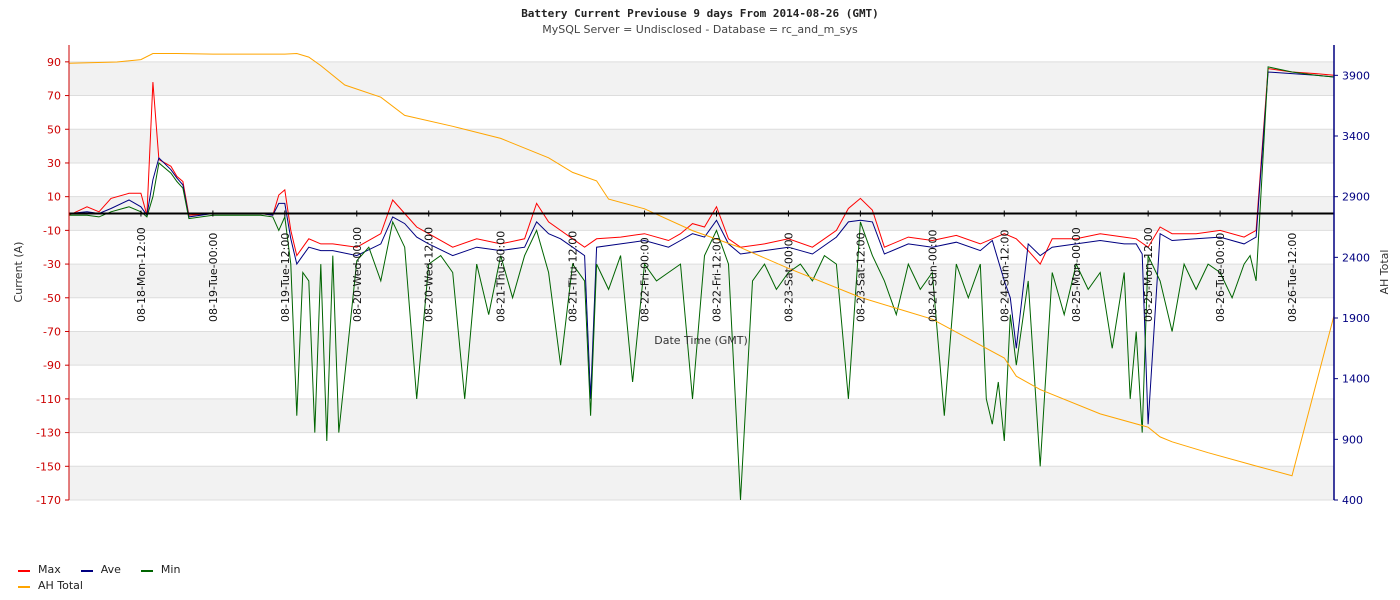 This screenshot has width=1400, height=600. I want to click on y-tick-label: 10, so click(54, 197).